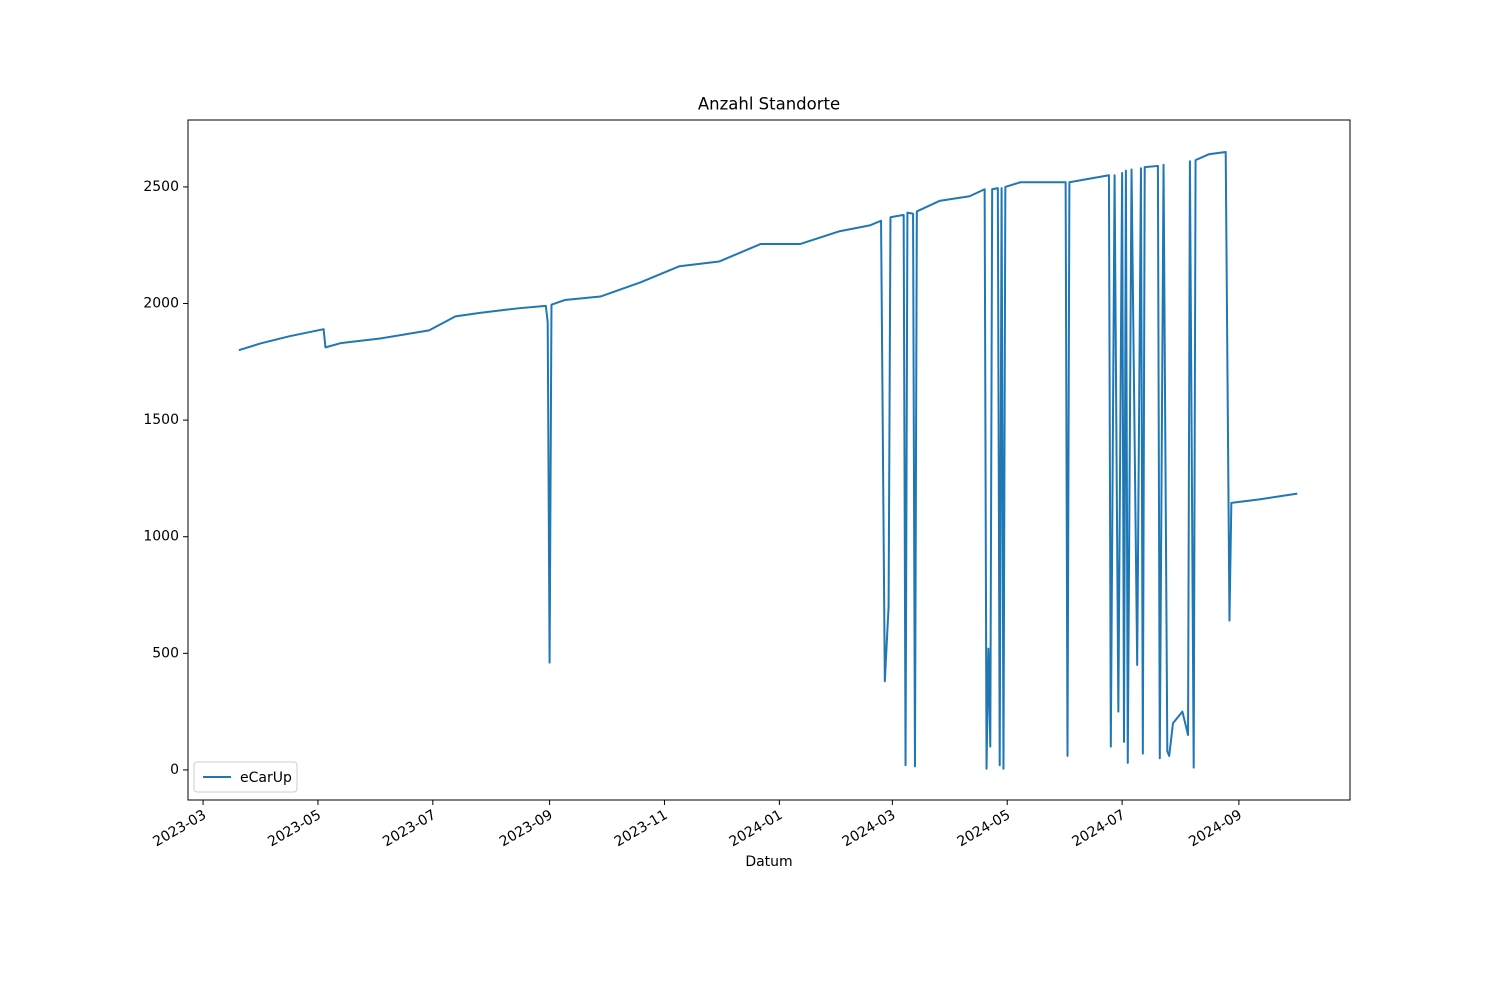 This screenshot has height=1004, width=1500. I want to click on y-tick-label: 1500, so click(161, 420).